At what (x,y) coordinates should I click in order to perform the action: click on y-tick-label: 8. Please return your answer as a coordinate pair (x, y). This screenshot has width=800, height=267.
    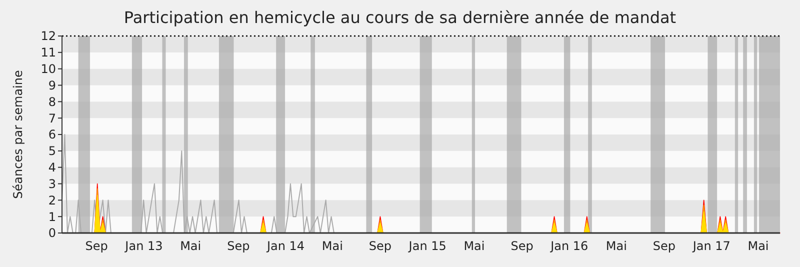
    Looking at the image, I should click on (52, 101).